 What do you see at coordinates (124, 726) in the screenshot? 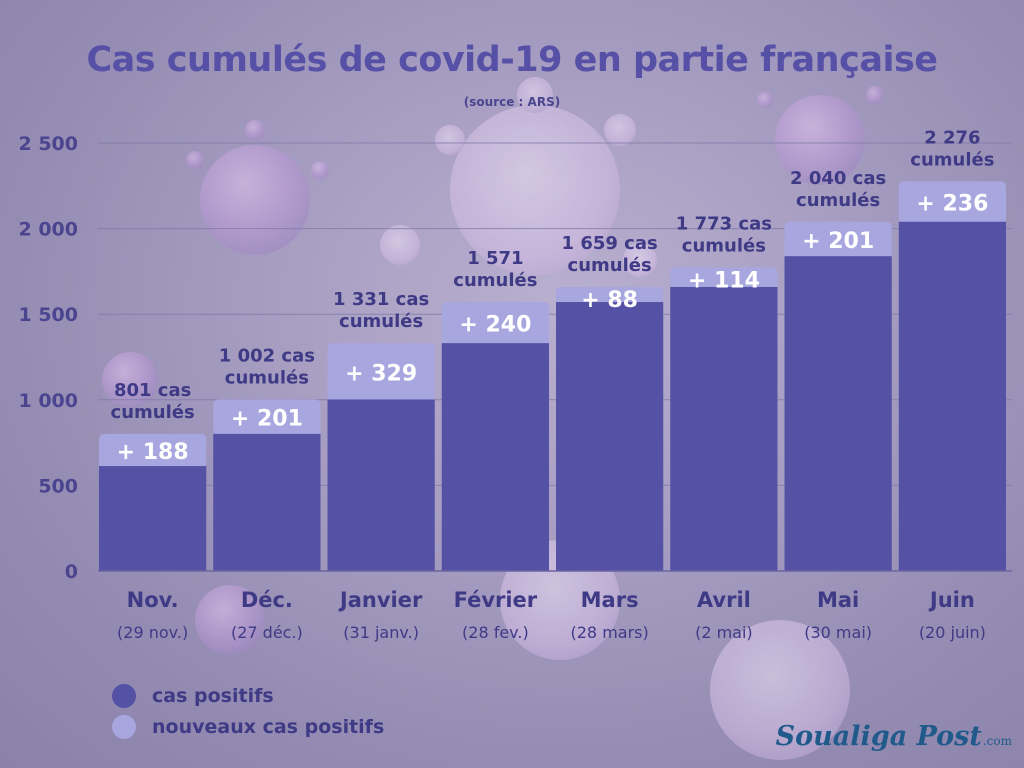
I see `legend-swatch-nouveaux-cas` at bounding box center [124, 726].